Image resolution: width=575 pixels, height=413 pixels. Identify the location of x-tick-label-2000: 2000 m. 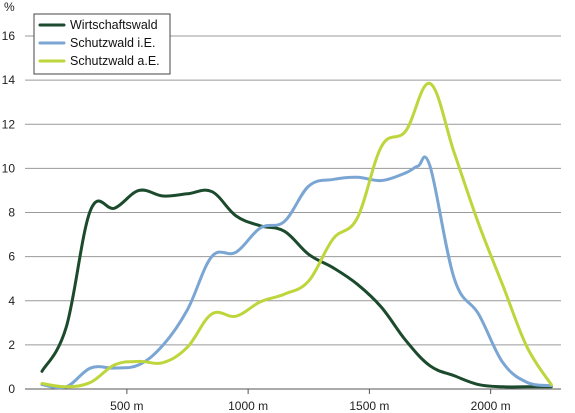
(491, 406).